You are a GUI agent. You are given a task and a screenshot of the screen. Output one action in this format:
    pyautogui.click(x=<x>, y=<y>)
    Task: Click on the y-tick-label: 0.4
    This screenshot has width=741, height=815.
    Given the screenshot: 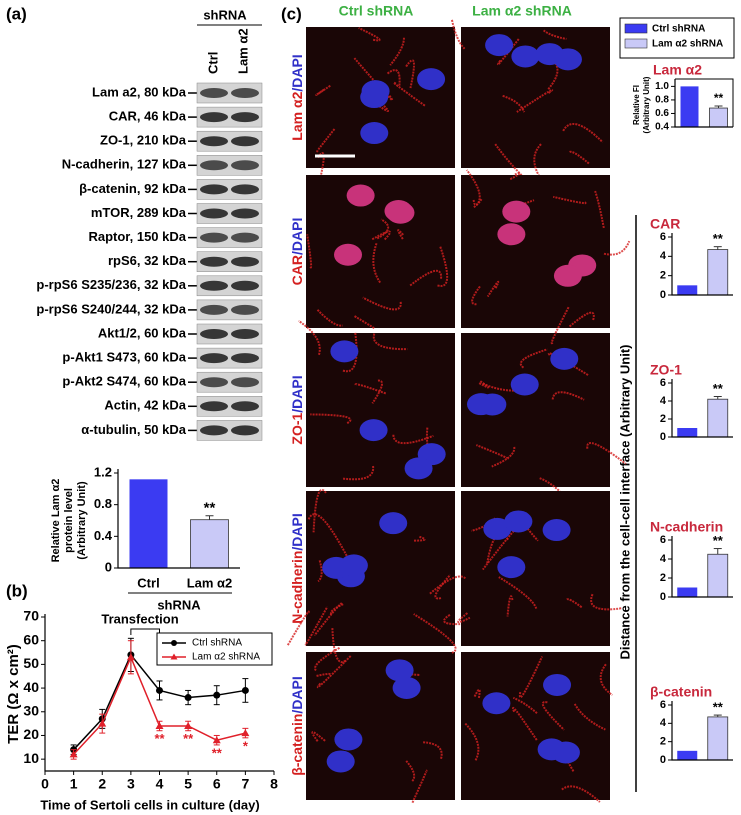 What is the action you would take?
    pyautogui.click(x=662, y=127)
    